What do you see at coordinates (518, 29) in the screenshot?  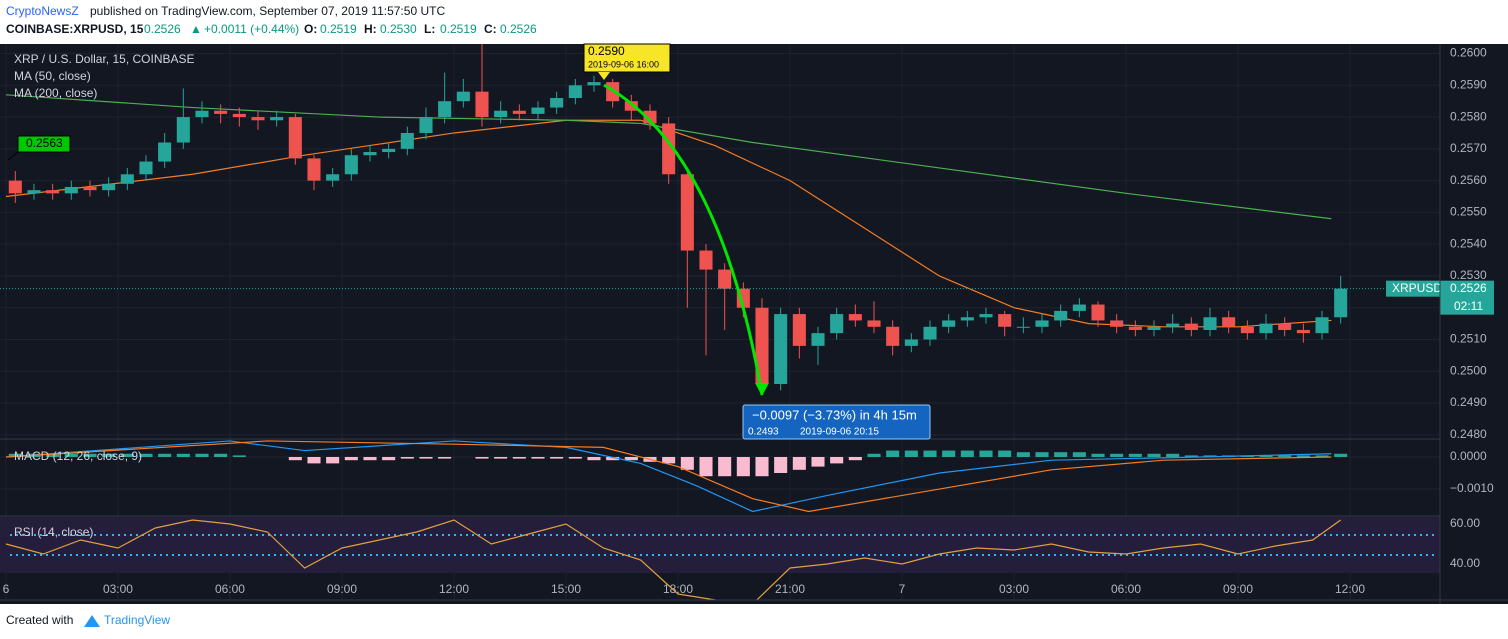 I see `header-item: 0.2526` at bounding box center [518, 29].